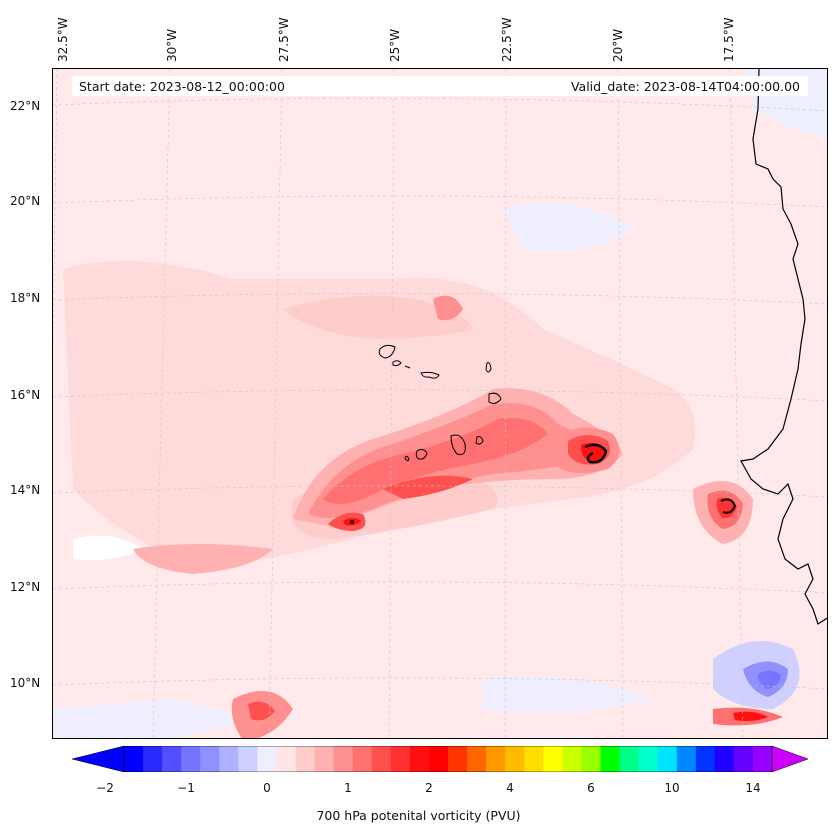  What do you see at coordinates (685, 86) in the screenshot?
I see `valid-date-label: Valid_date: 2023-08-14T04:00:00.00` at bounding box center [685, 86].